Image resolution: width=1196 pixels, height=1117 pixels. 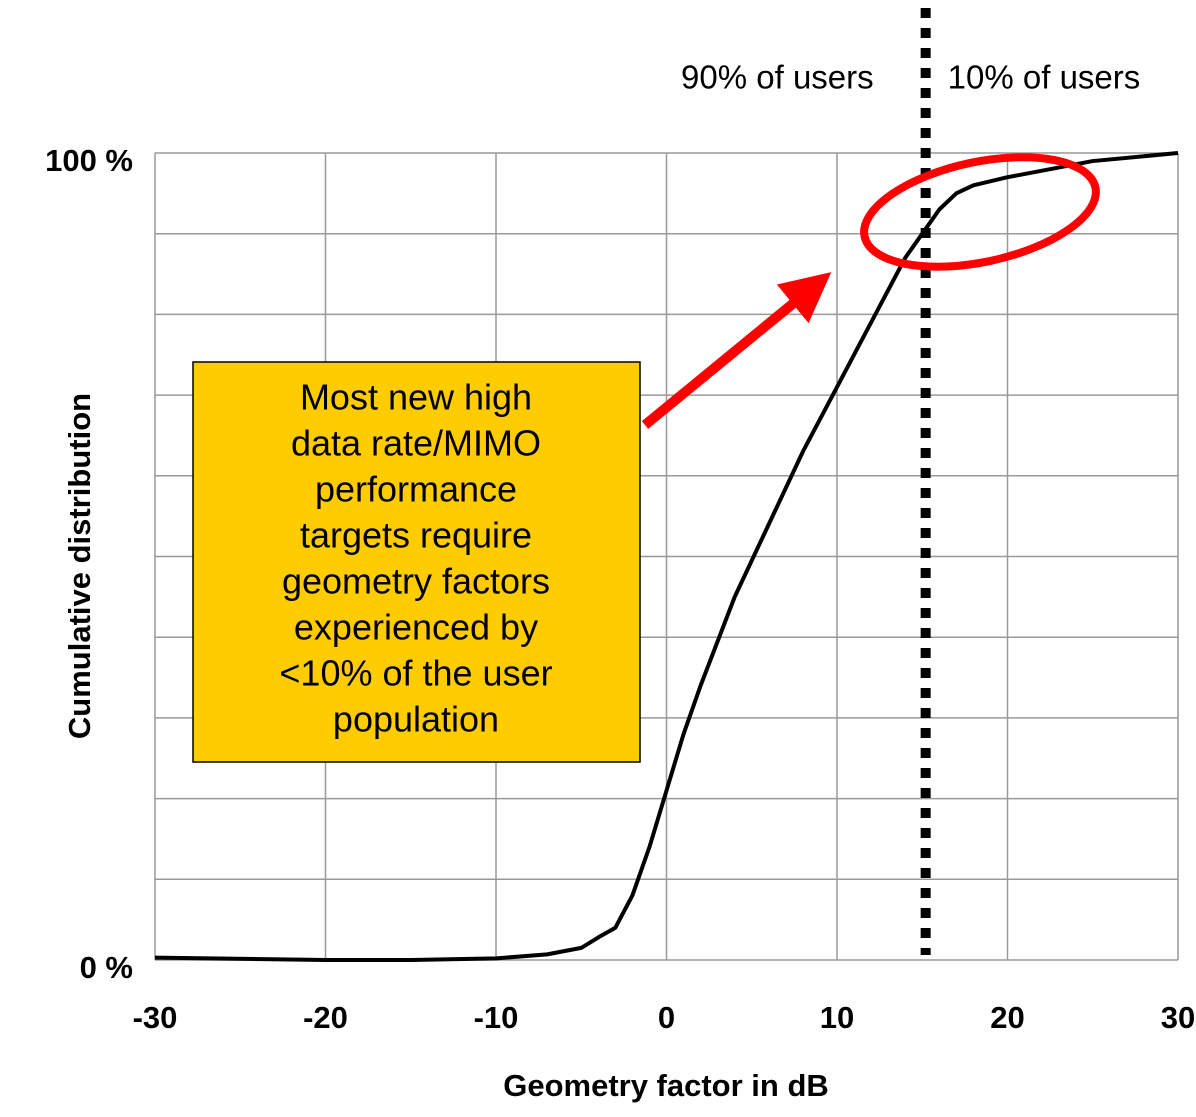 What do you see at coordinates (416, 535) in the screenshot?
I see `callout-text: targets require` at bounding box center [416, 535].